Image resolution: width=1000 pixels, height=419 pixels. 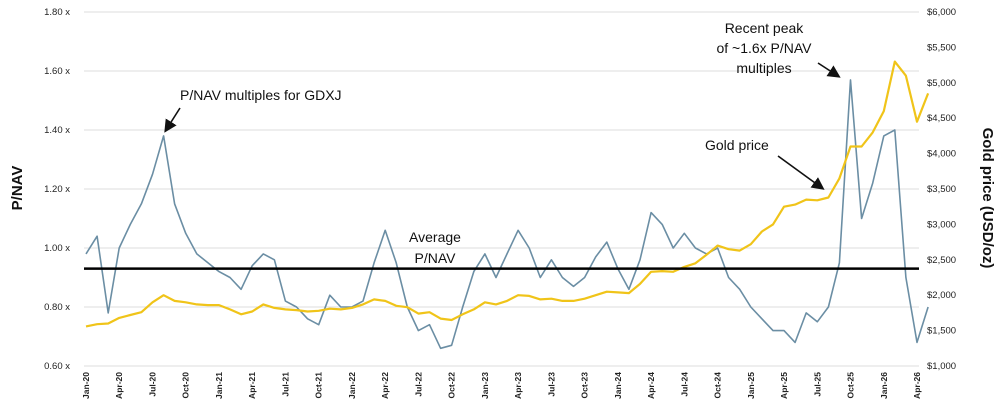 I want to click on x-tick-label: Oct-21, so click(x=319, y=385).